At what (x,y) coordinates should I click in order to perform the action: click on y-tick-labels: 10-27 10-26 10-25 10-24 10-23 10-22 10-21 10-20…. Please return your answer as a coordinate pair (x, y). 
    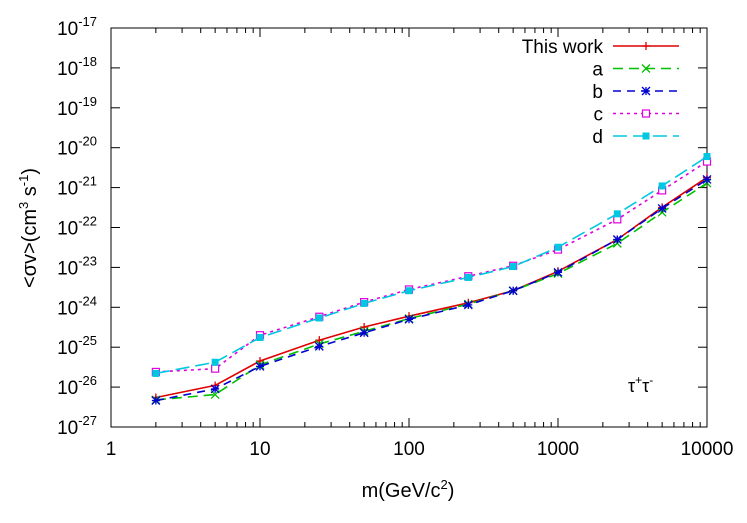
    Looking at the image, I should click on (77, 226).